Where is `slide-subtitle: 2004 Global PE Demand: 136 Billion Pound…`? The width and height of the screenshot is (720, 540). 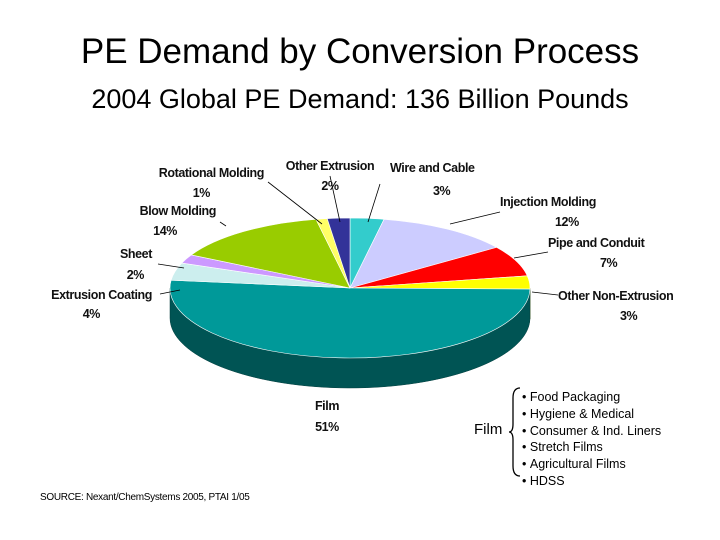
slide-subtitle: 2004 Global PE Demand: 136 Billion Pound… is located at coordinates (360, 99).